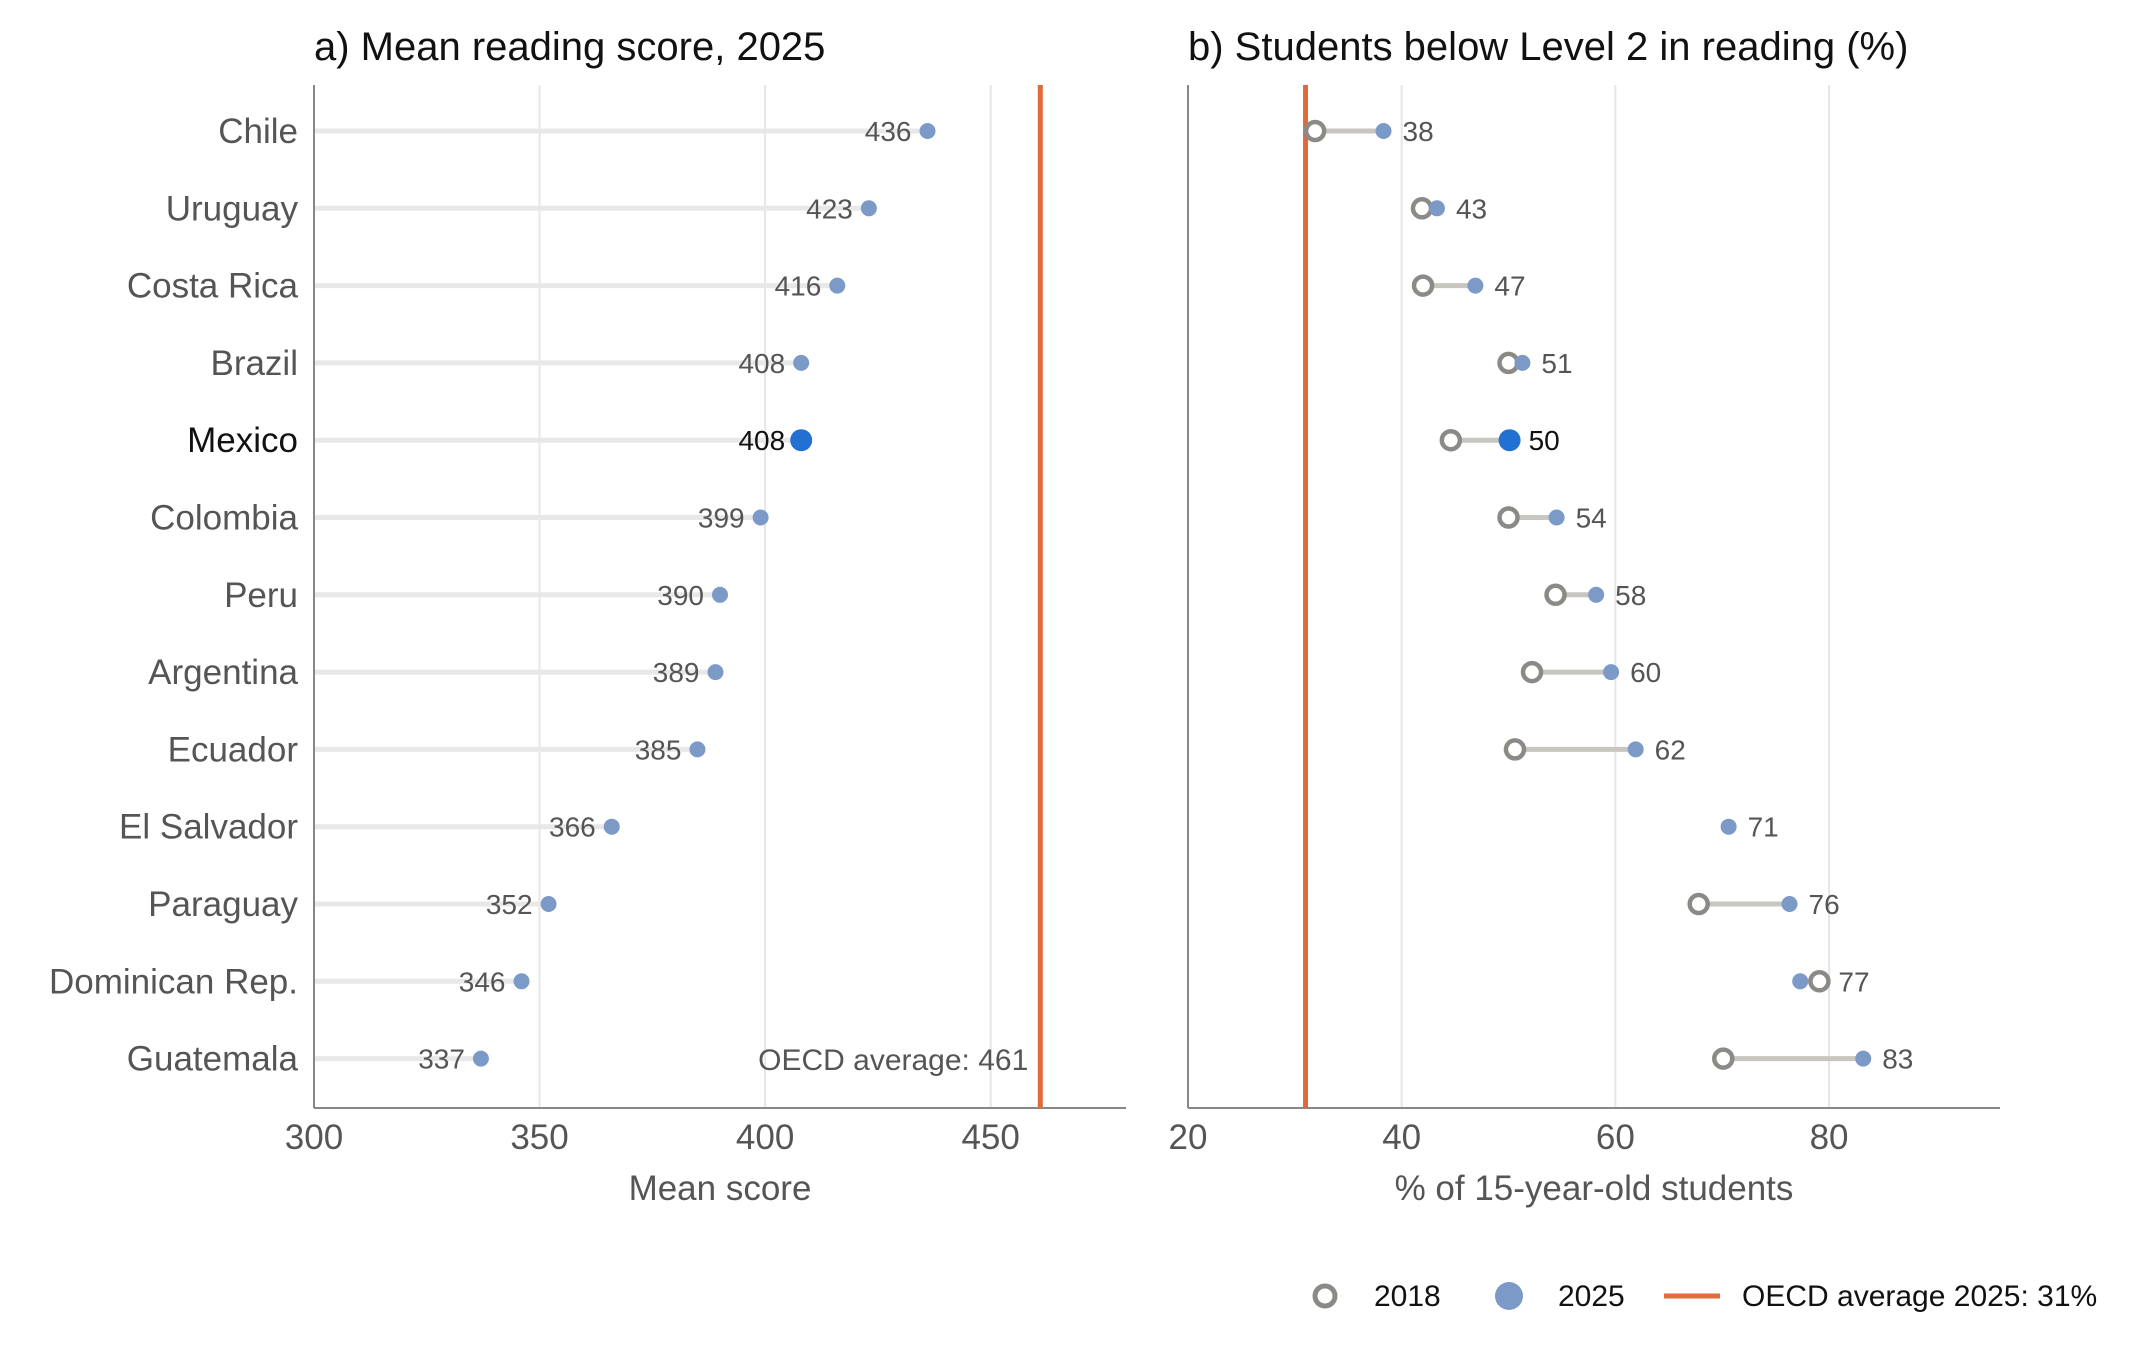 The height and width of the screenshot is (1347, 2140). Describe the element at coordinates (441, 1059) in the screenshot. I see `value-label-guatemala: 337` at that location.